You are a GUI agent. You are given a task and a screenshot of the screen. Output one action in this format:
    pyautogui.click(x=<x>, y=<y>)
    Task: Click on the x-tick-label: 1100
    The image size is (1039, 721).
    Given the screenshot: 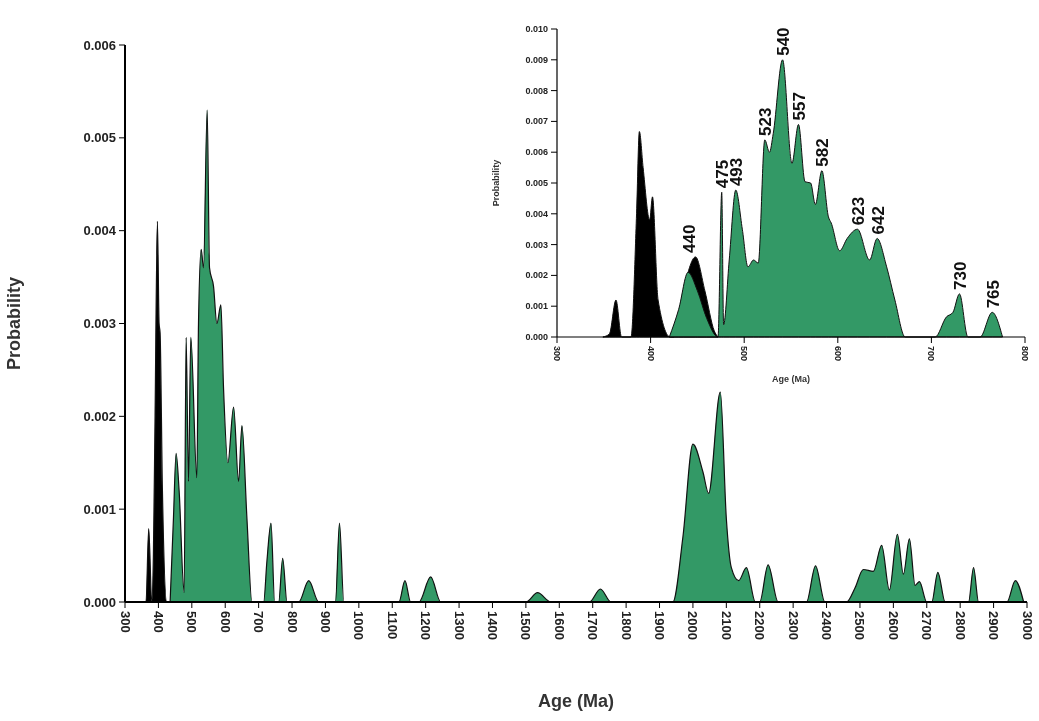 What is the action you would take?
    pyautogui.click(x=392, y=625)
    